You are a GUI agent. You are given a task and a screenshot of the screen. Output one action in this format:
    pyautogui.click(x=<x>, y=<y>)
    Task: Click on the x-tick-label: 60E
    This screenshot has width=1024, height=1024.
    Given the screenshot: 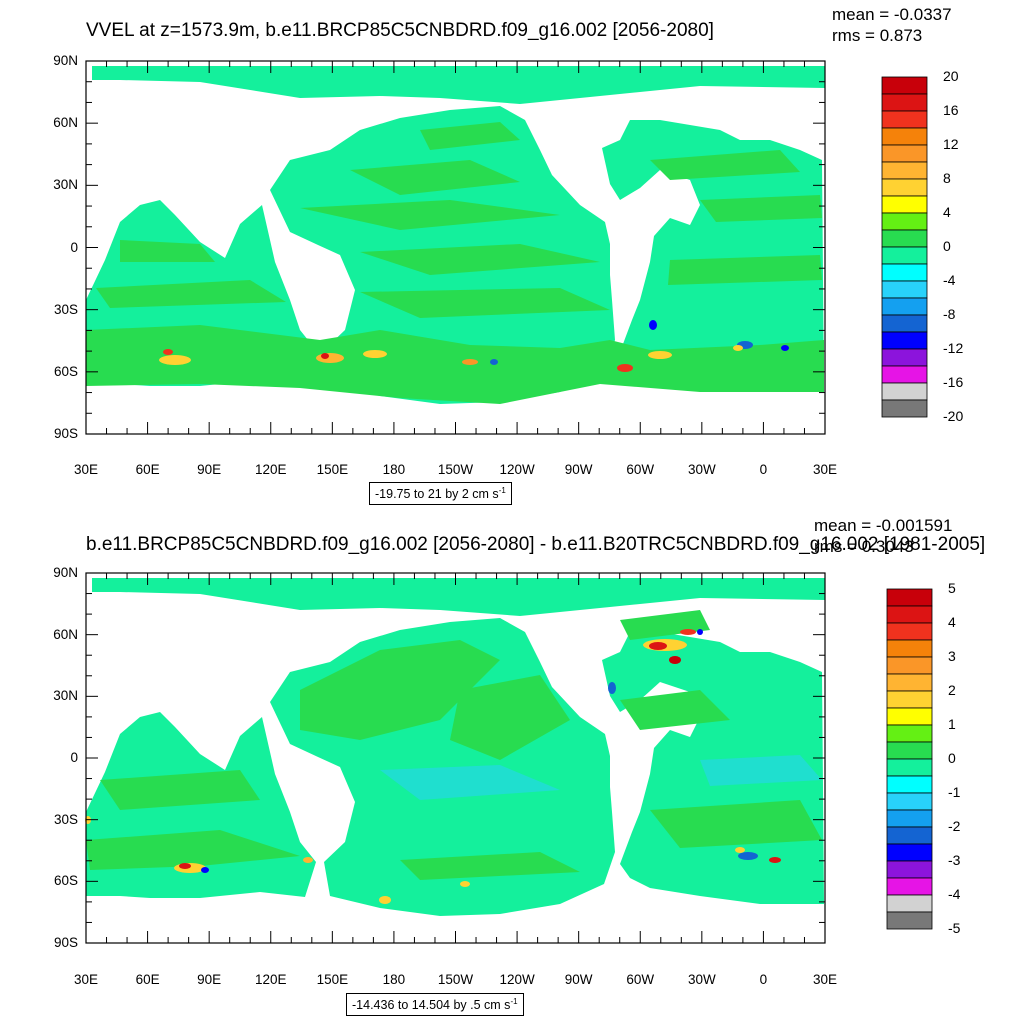 What is the action you would take?
    pyautogui.click(x=147, y=469)
    